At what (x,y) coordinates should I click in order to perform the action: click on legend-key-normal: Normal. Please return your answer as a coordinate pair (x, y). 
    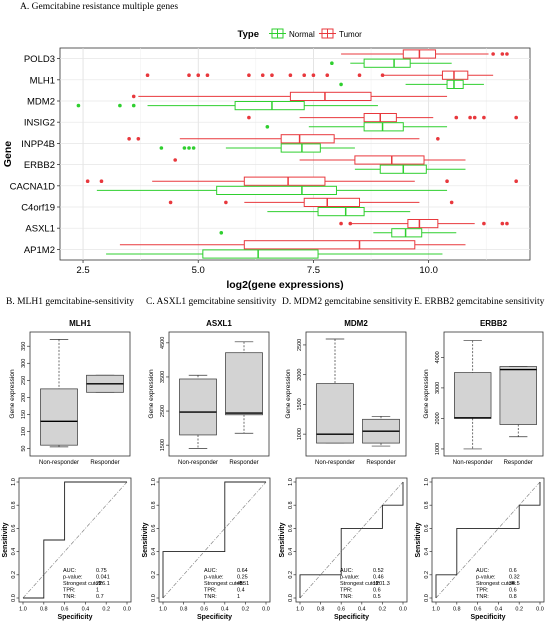
    Looking at the image, I should click on (292, 33).